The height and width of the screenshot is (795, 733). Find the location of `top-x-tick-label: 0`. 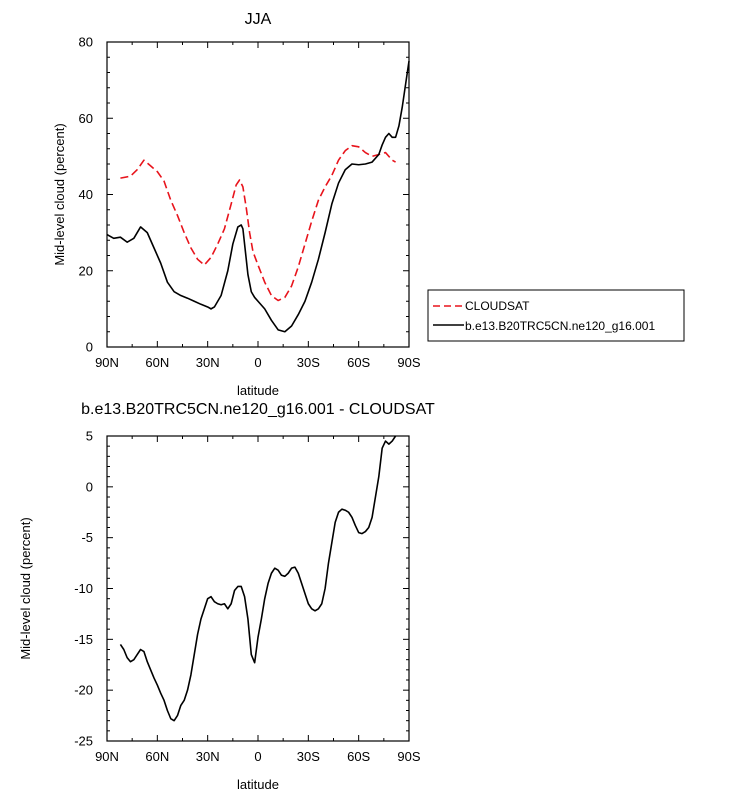

top-x-tick-label: 0 is located at coordinates (257, 362).